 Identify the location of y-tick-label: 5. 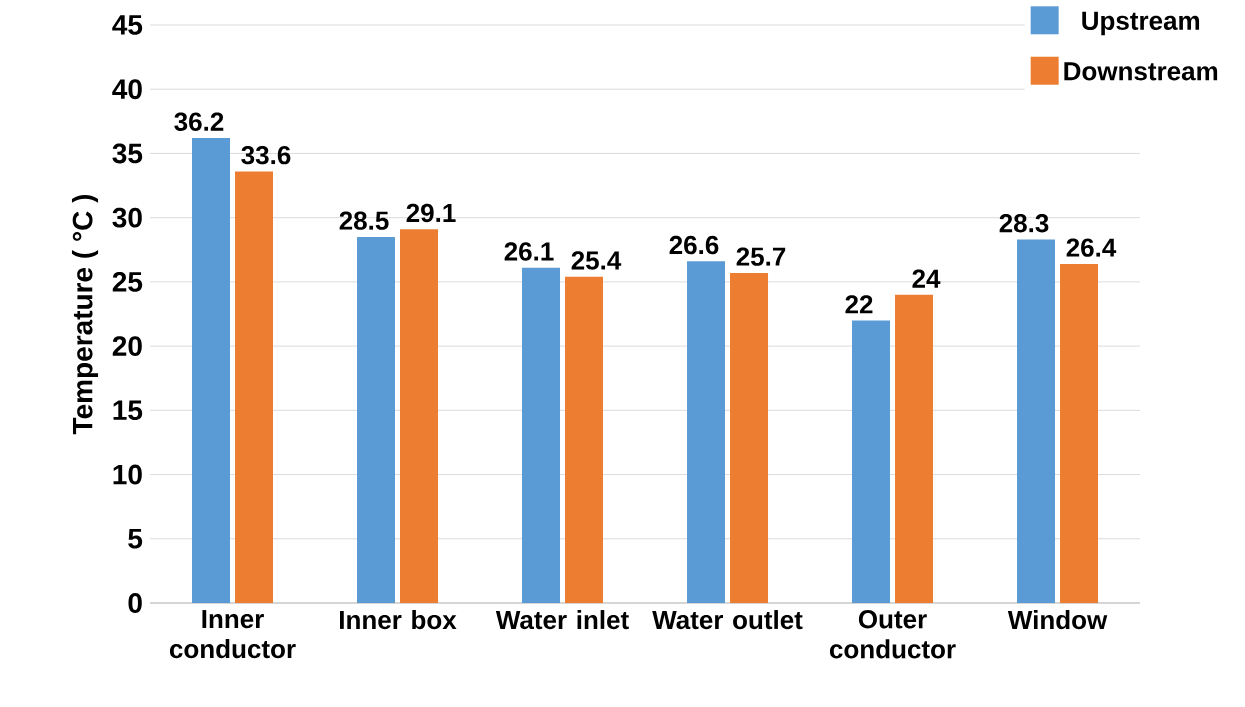
(135, 539).